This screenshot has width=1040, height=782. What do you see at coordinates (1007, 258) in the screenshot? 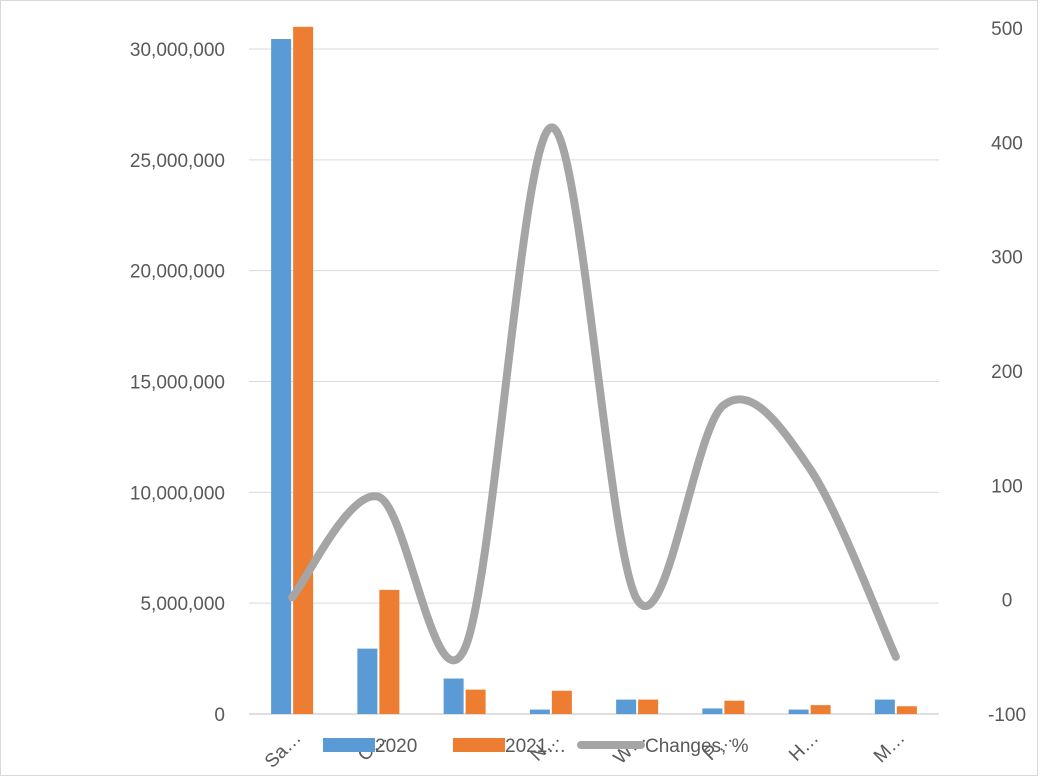
I see `right-tick-label: 300` at bounding box center [1007, 258].